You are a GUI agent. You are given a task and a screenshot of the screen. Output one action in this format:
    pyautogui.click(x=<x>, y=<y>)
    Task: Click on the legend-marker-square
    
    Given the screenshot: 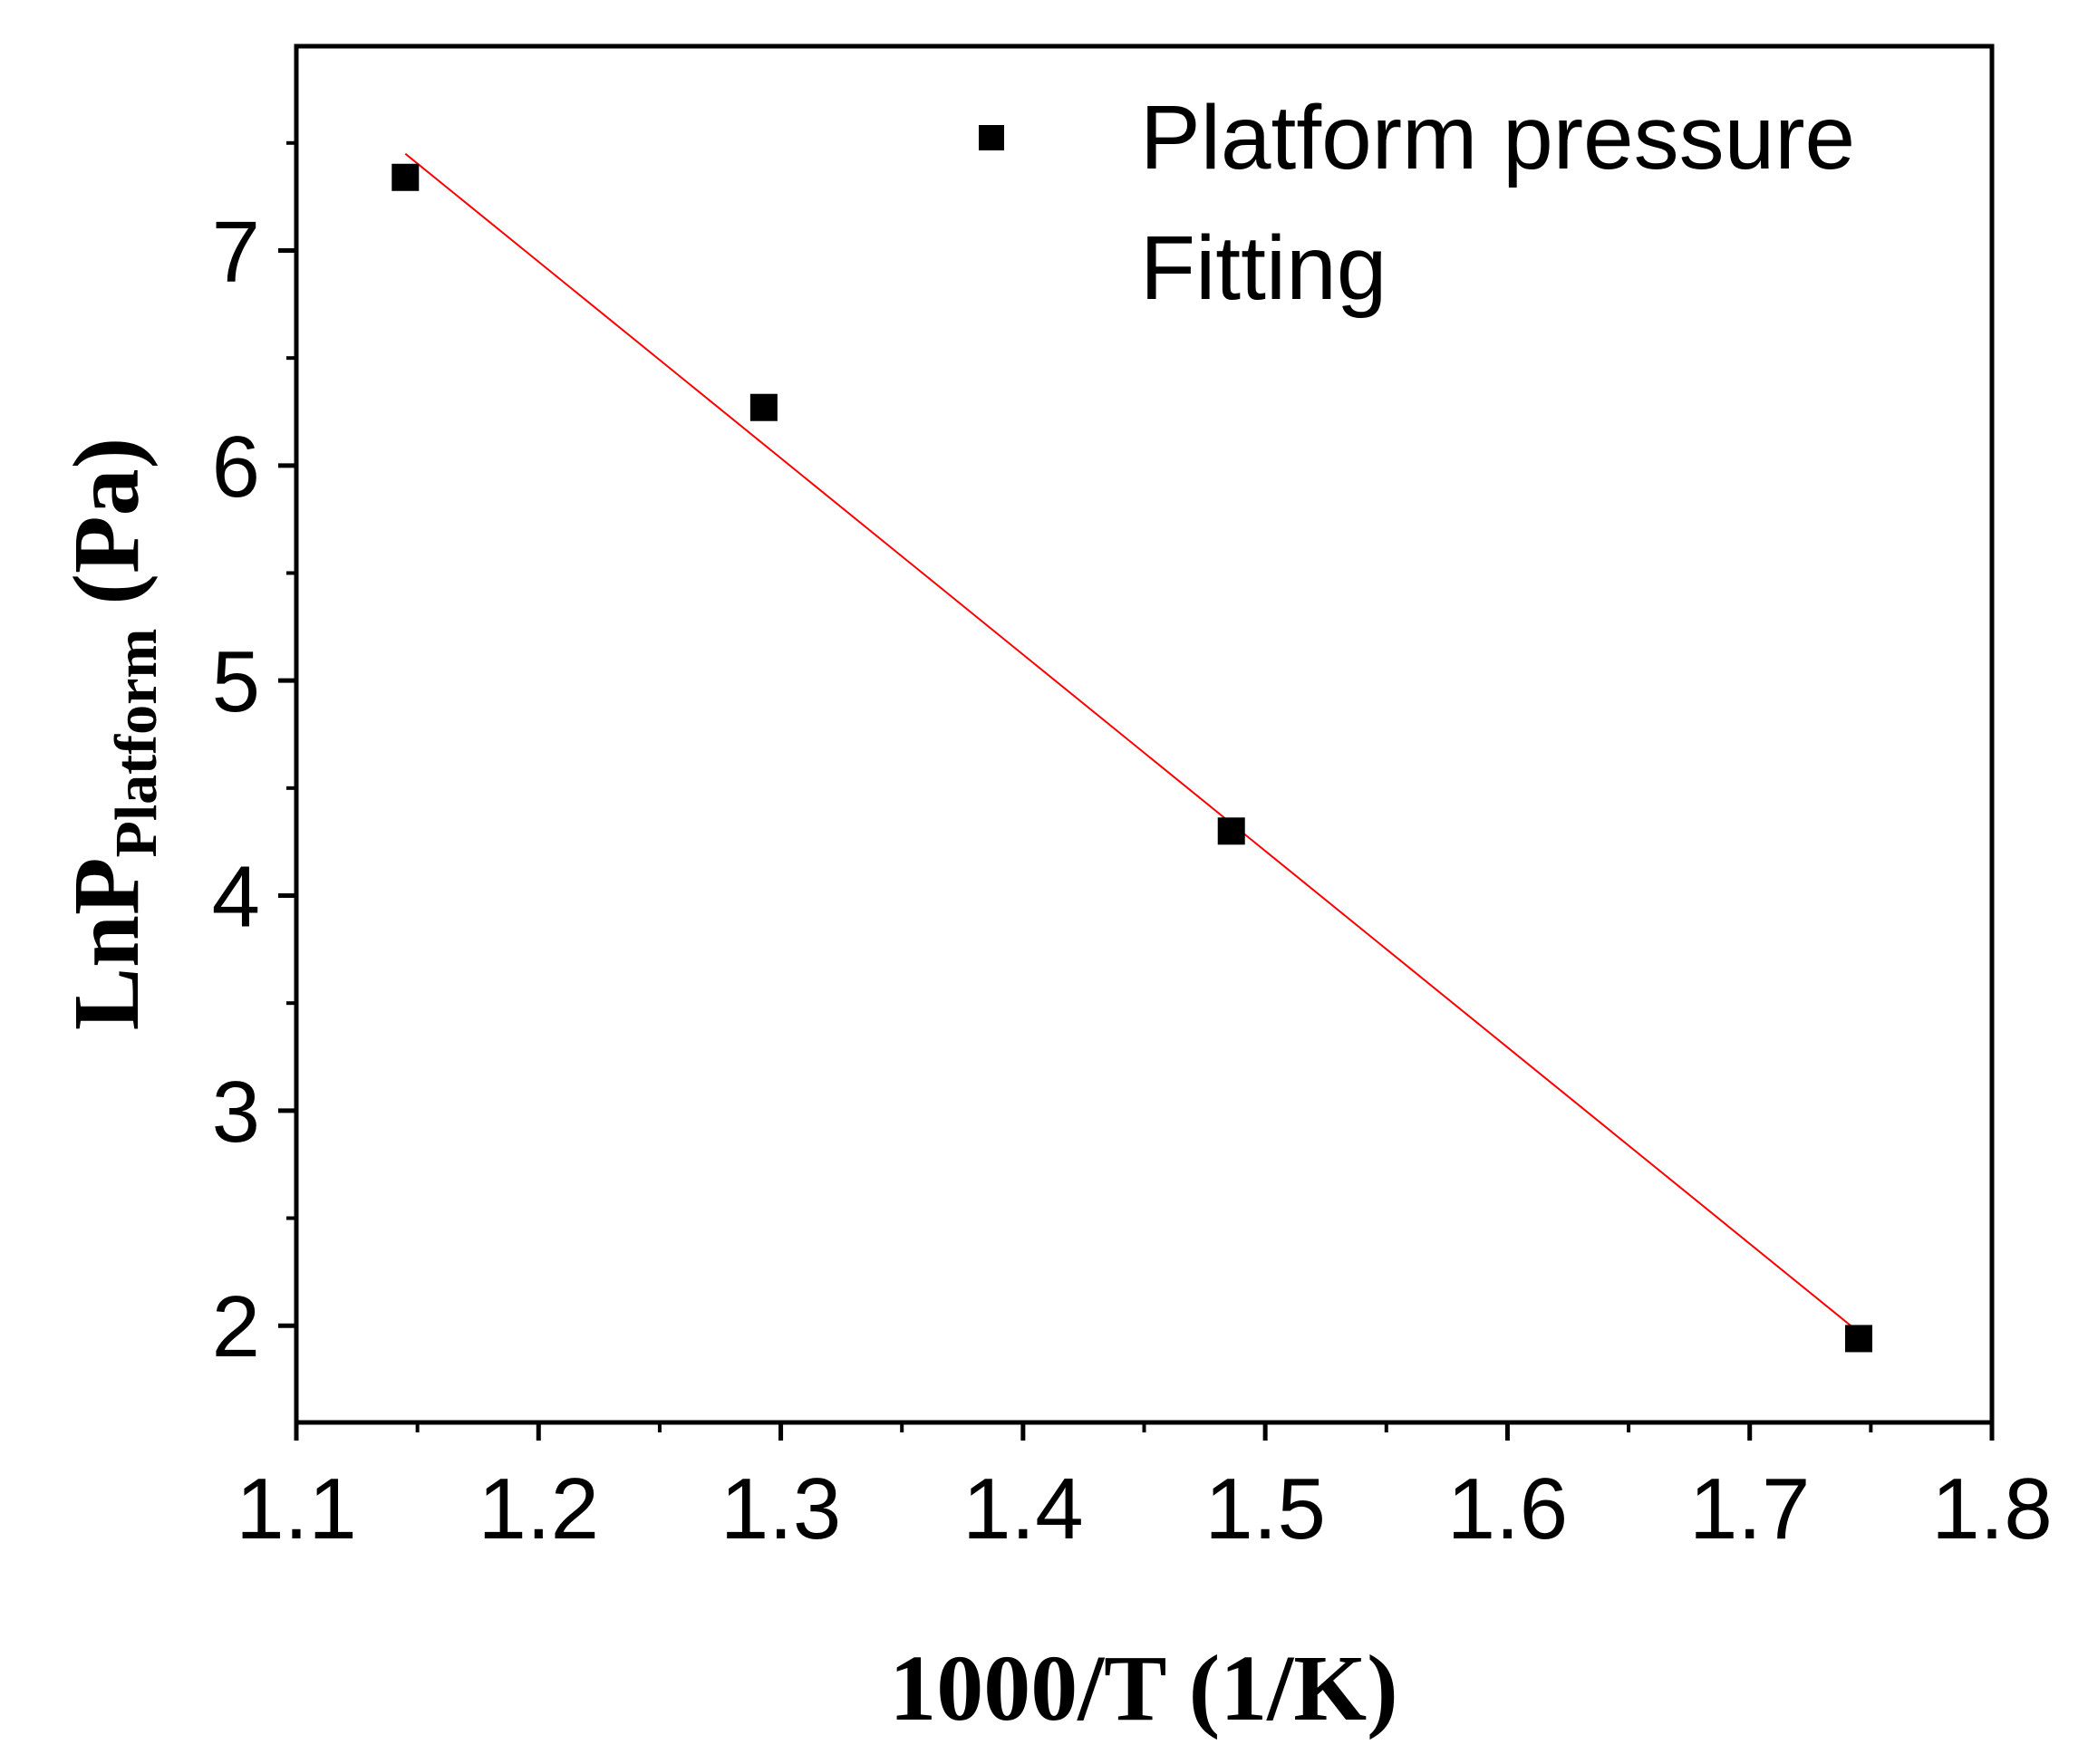 What is the action you would take?
    pyautogui.click(x=991, y=137)
    